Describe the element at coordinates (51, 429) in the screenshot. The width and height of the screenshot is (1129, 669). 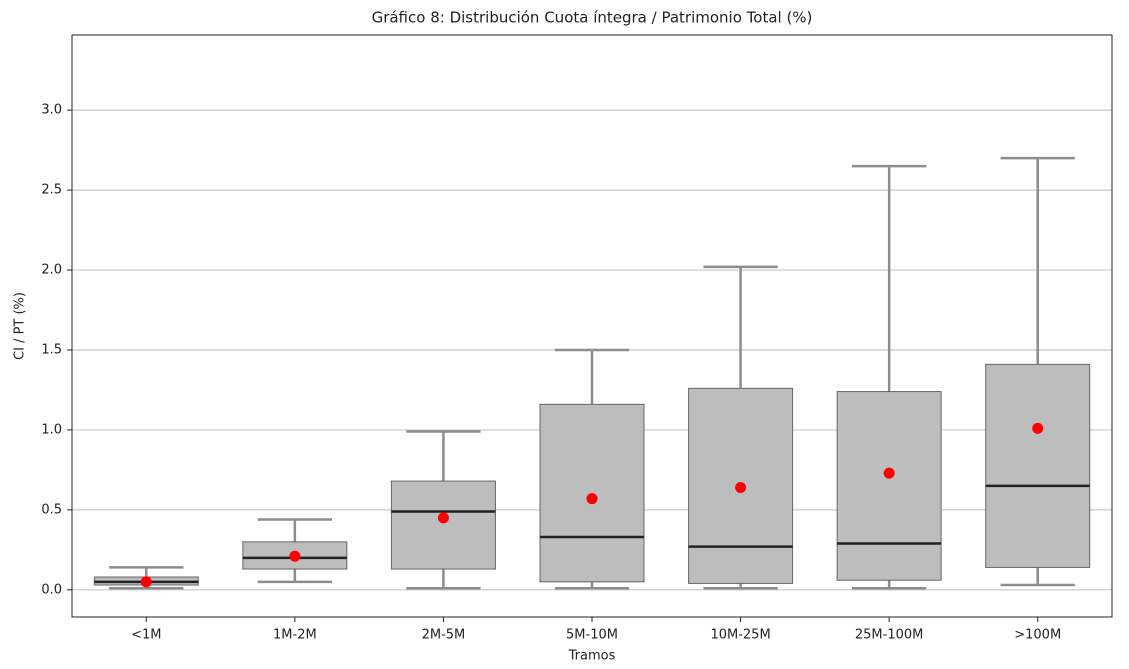
I see `y-tick-label: 1.0` at that location.